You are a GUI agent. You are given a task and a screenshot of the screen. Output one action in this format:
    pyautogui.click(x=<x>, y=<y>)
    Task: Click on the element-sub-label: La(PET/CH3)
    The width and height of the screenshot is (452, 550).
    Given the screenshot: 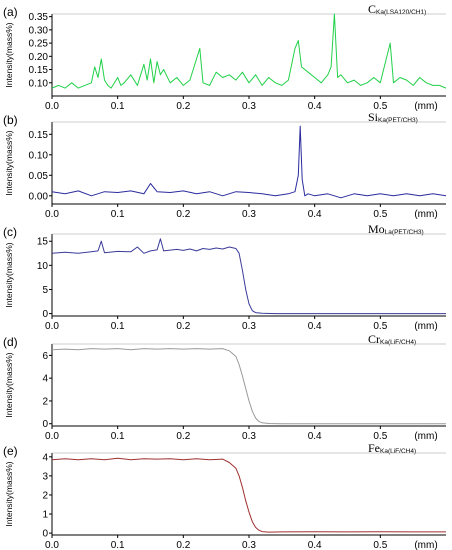 What is the action you would take?
    pyautogui.click(x=404, y=232)
    